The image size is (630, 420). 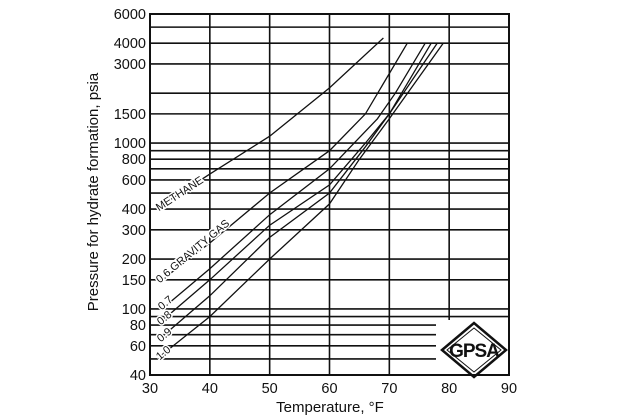 What do you see at coordinates (130, 44) in the screenshot?
I see `y-tick-label: 4000` at bounding box center [130, 44].